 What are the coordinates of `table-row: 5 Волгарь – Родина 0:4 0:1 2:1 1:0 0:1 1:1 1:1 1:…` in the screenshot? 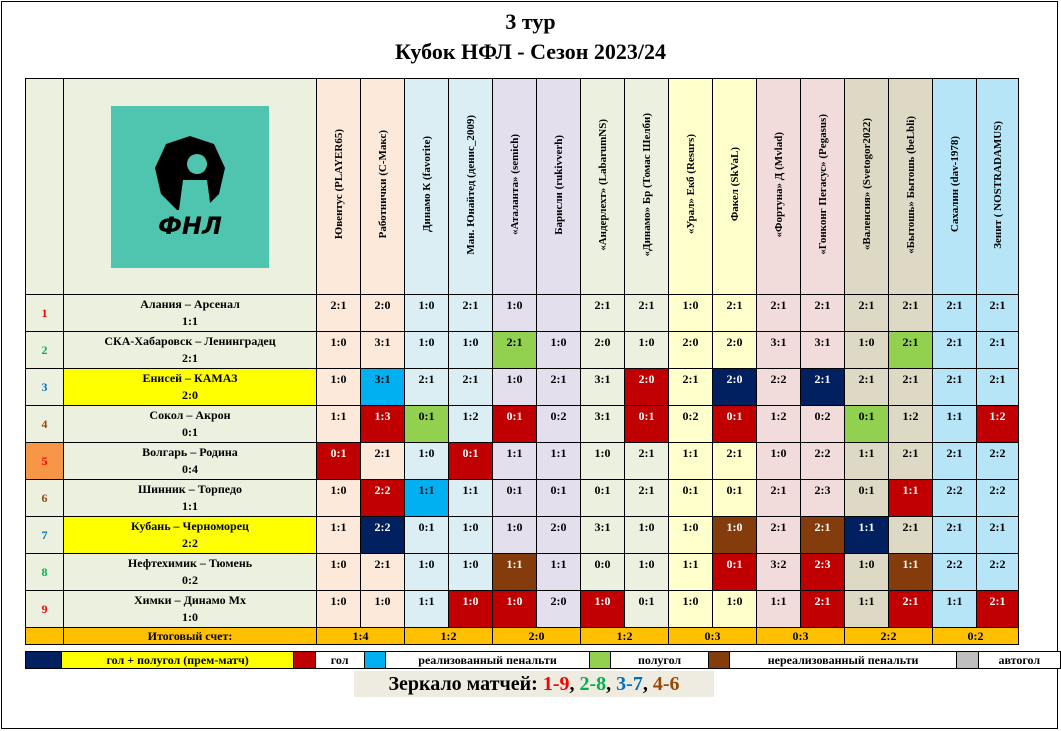 It's located at (522, 461).